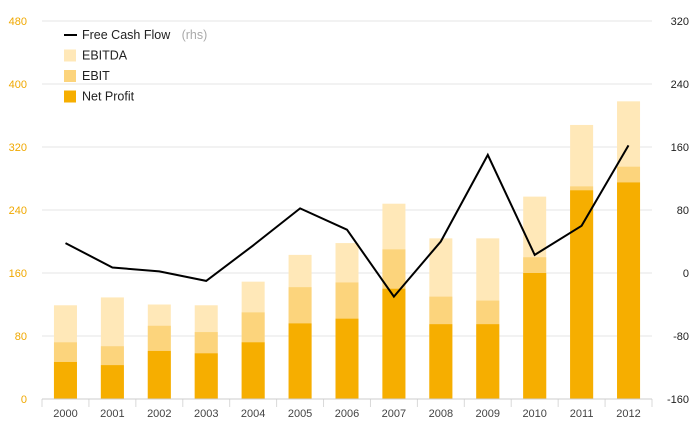 The height and width of the screenshot is (433, 700). Describe the element at coordinates (534, 414) in the screenshot. I see `x-tick-label: 2010` at that location.